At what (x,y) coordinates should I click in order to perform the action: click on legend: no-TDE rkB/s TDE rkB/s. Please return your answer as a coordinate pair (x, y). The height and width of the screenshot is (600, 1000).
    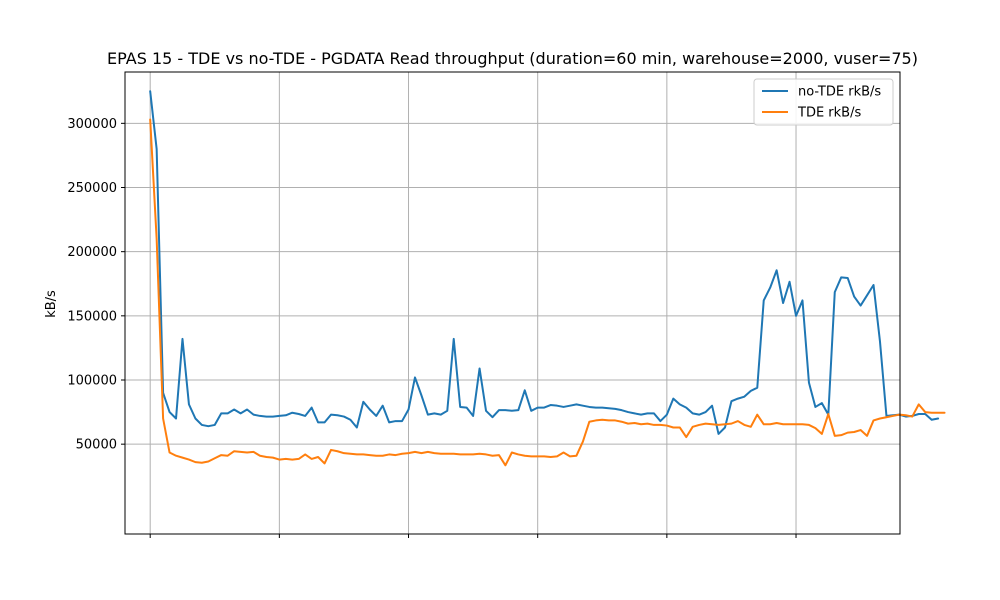
    Looking at the image, I should click on (823, 102).